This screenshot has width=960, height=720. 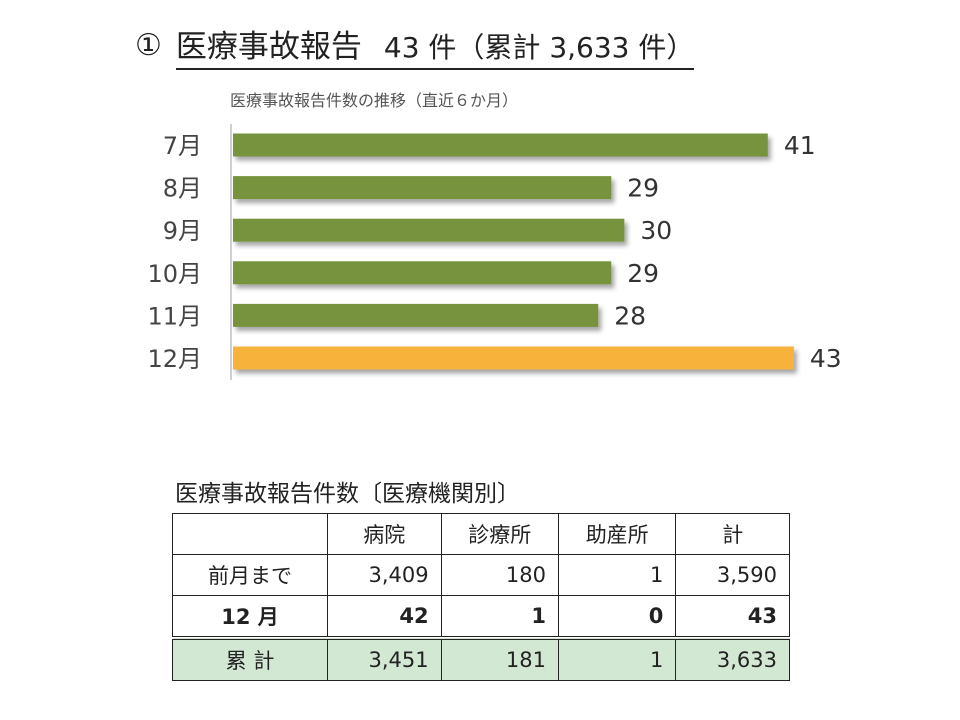 I want to click on heading-count: 43 件（累計 3,633 件）, so click(x=539, y=47).